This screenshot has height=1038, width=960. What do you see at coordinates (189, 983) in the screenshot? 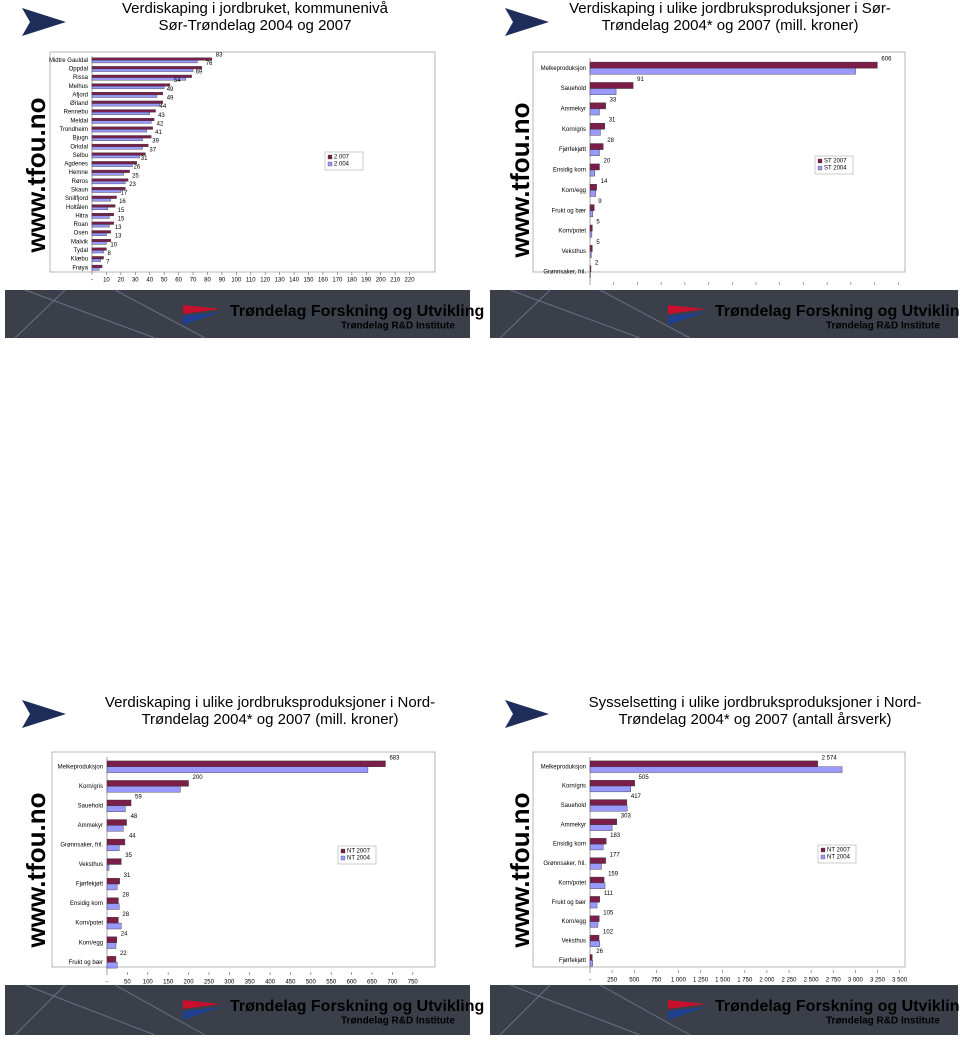
I see `x-tick-label: 200` at bounding box center [189, 983].